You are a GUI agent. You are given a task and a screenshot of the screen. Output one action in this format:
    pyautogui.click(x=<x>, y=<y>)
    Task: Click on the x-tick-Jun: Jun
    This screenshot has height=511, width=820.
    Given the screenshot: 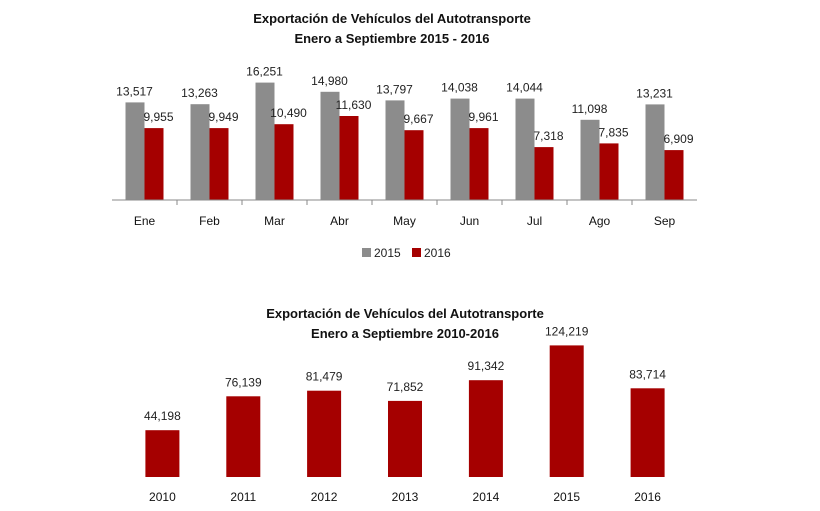 What is the action you would take?
    pyautogui.click(x=469, y=221)
    